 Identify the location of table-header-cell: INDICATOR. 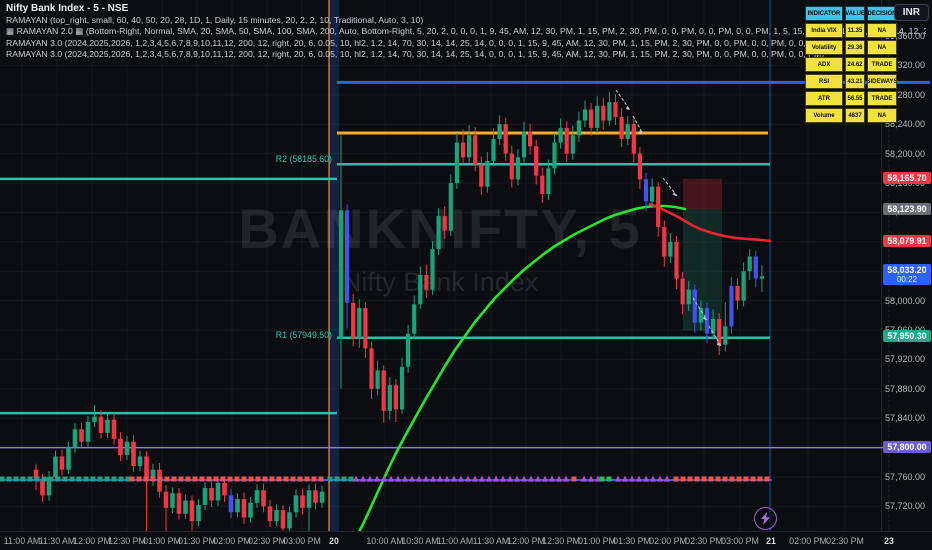
(824, 13).